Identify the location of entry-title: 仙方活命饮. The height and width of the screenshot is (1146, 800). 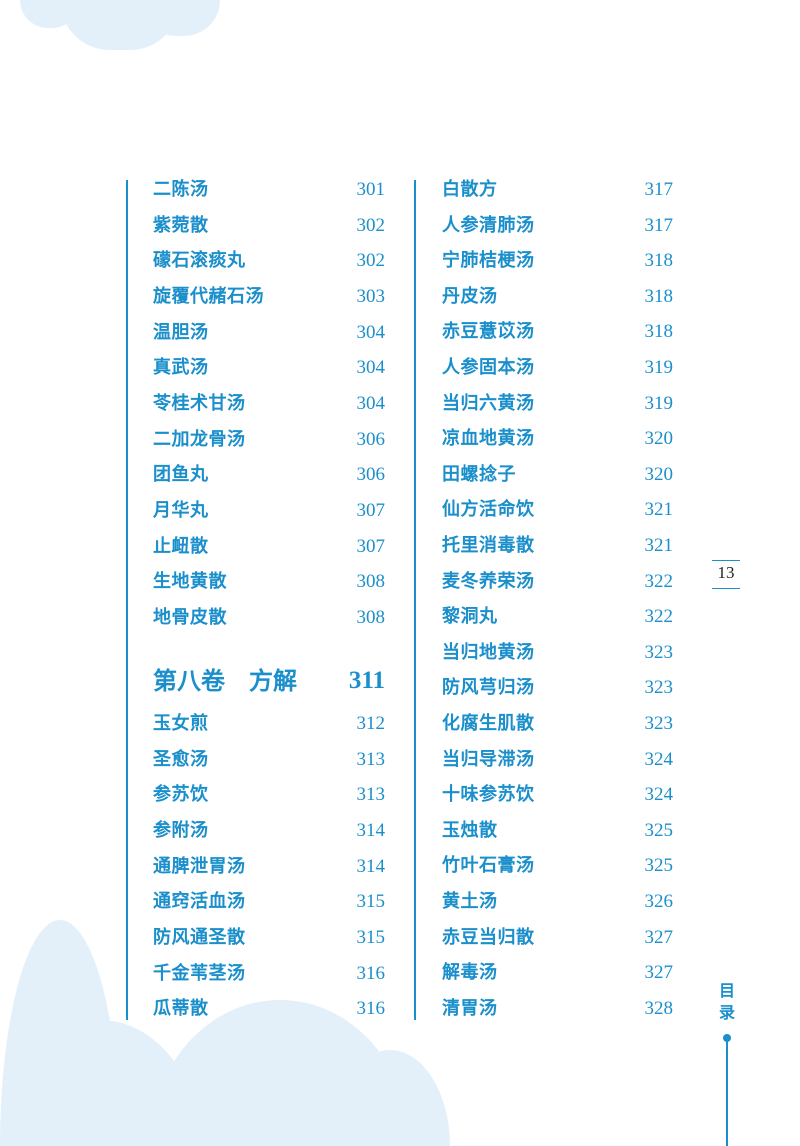
(488, 510).